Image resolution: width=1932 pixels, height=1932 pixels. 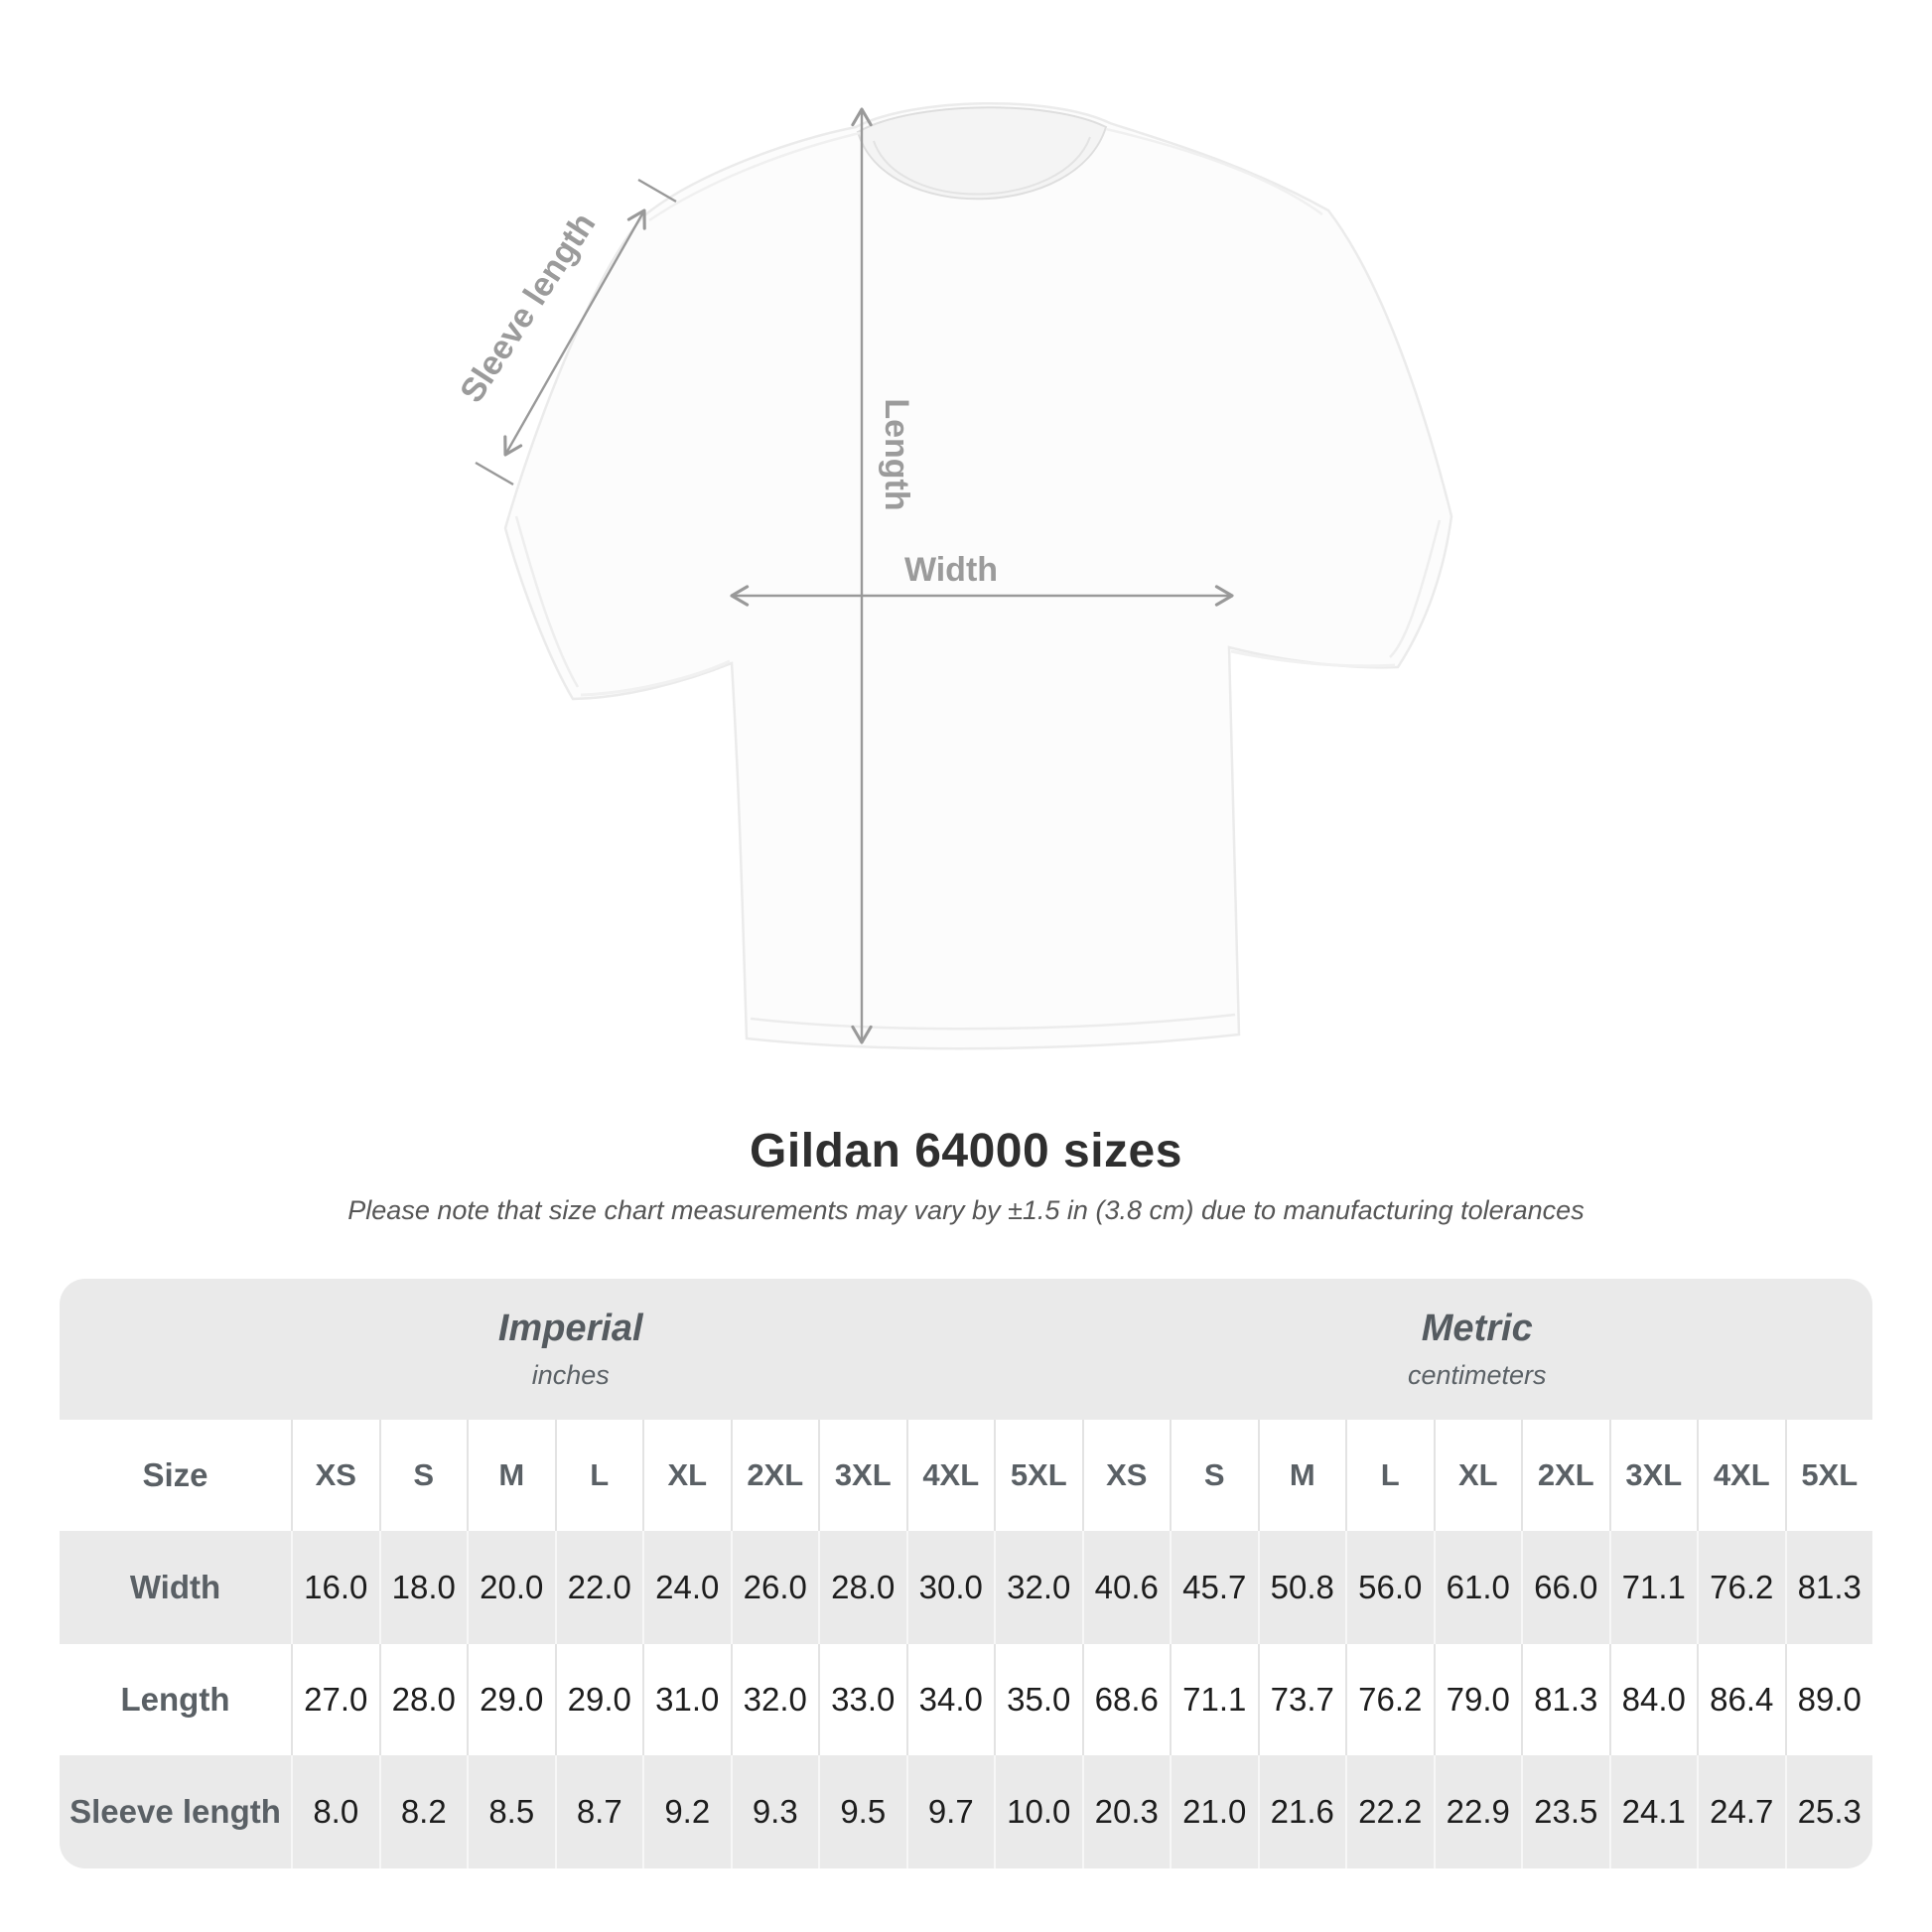 What do you see at coordinates (1390, 1587) in the screenshot?
I see `width-cm-cell: 56.0` at bounding box center [1390, 1587].